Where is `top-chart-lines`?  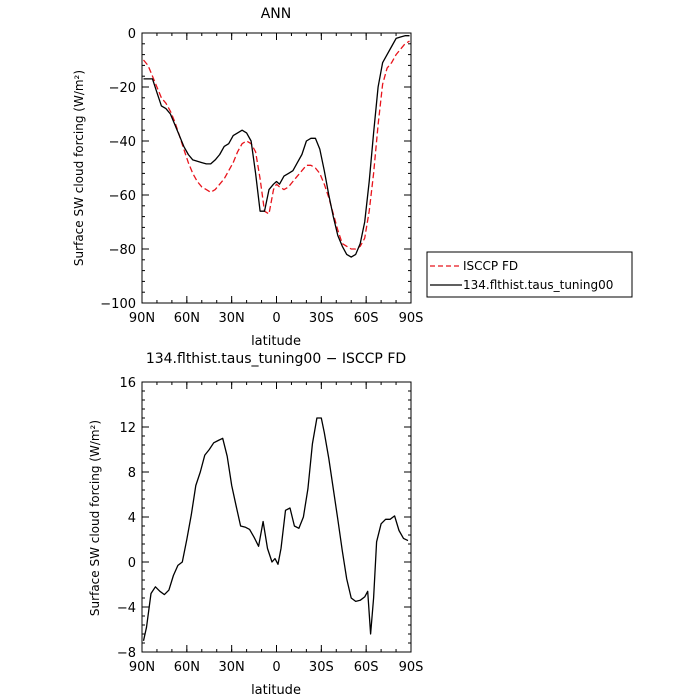
top-chart-lines is located at coordinates (276, 146).